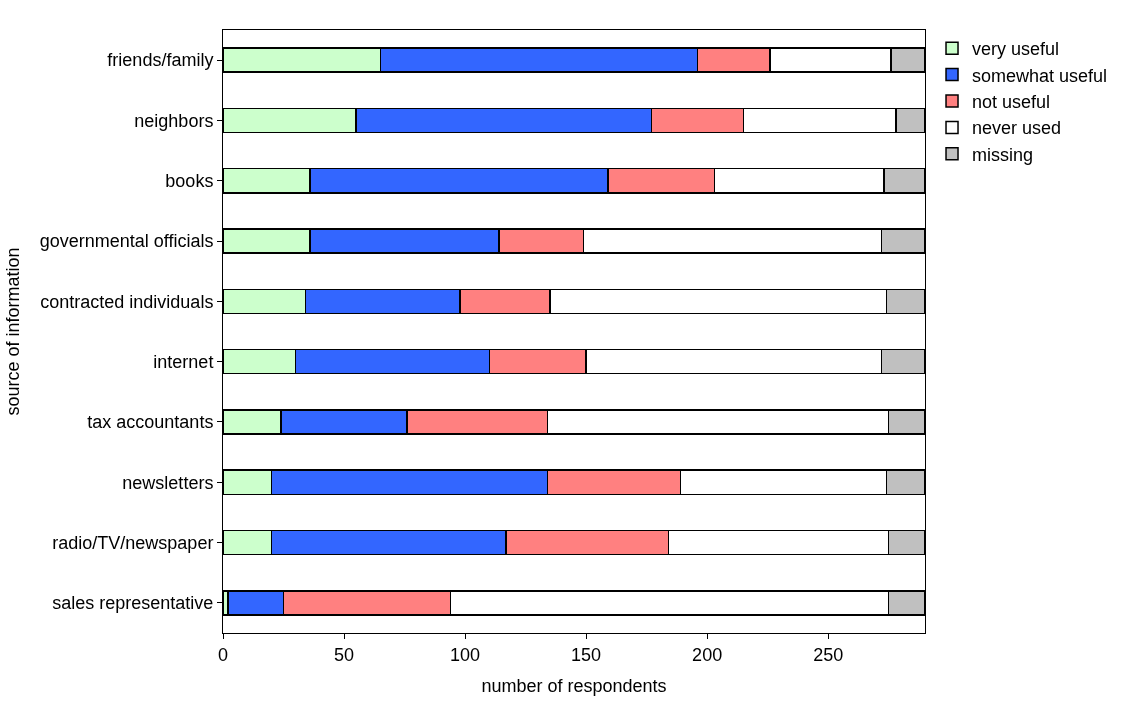 The image size is (1135, 704). Describe the element at coordinates (1003, 154) in the screenshot. I see `legend-label: missing` at that location.